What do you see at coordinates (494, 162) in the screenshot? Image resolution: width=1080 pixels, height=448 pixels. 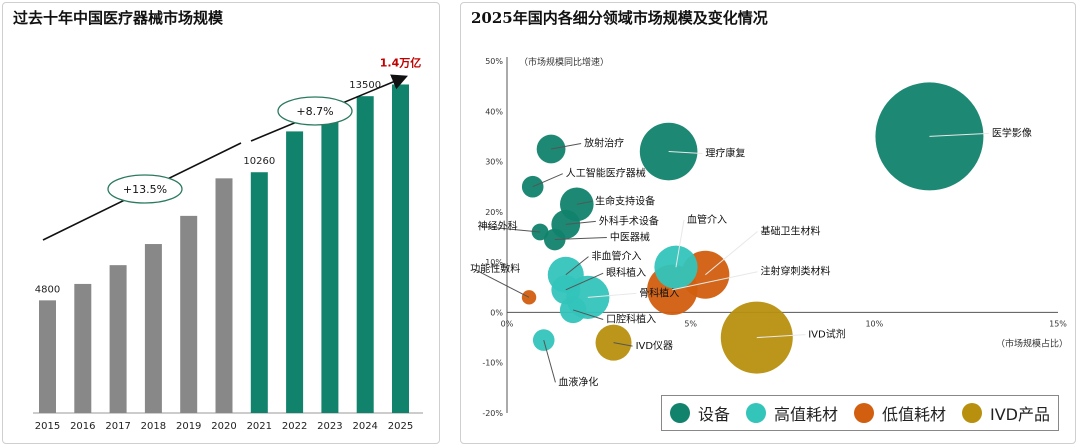 I see `y-tick-label: 30%` at bounding box center [494, 162].